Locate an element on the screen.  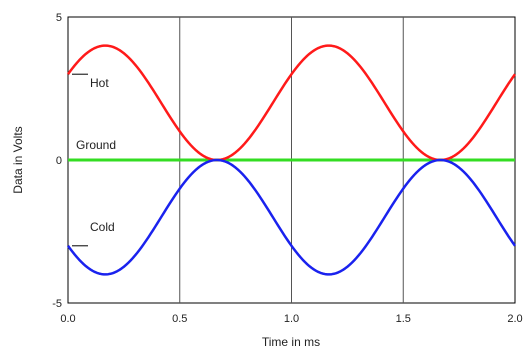
annotation-hot: Hot is located at coordinates (99, 83).